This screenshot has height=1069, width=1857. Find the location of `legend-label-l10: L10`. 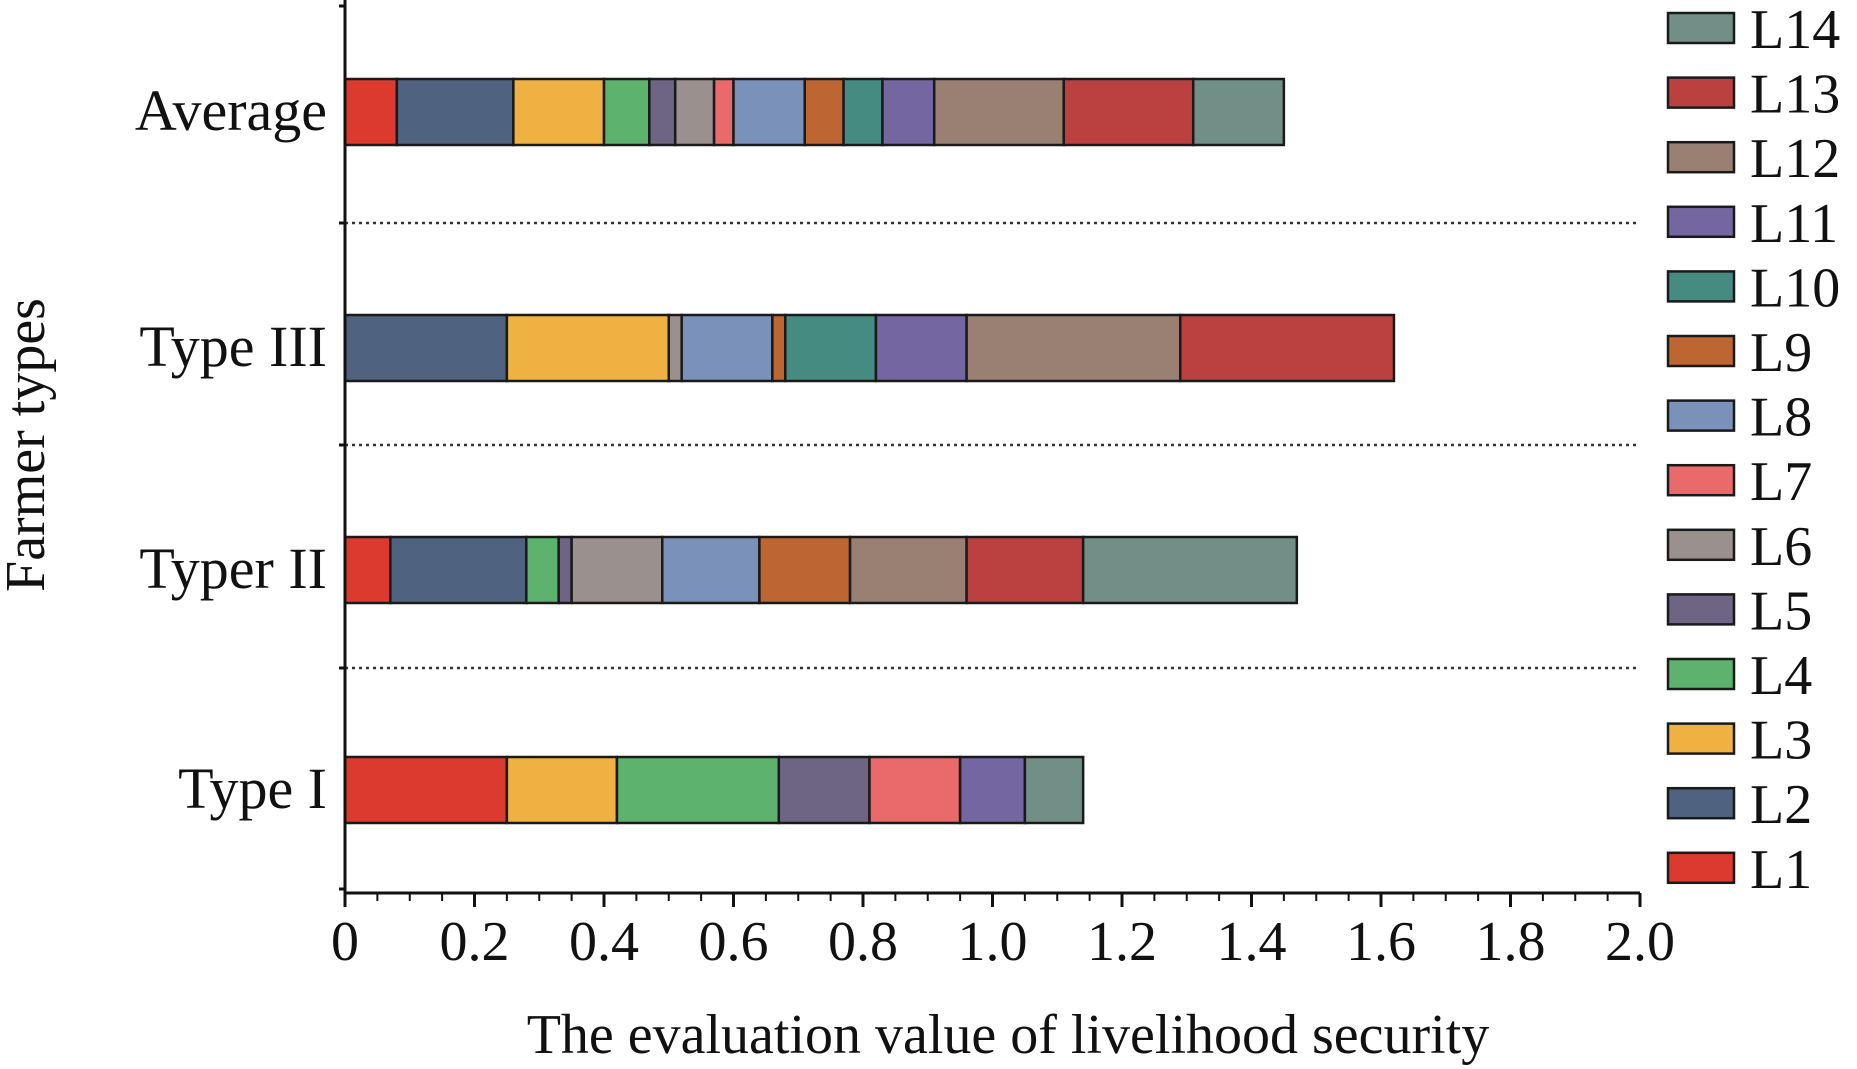

legend-label-l10: L10 is located at coordinates (1795, 288).